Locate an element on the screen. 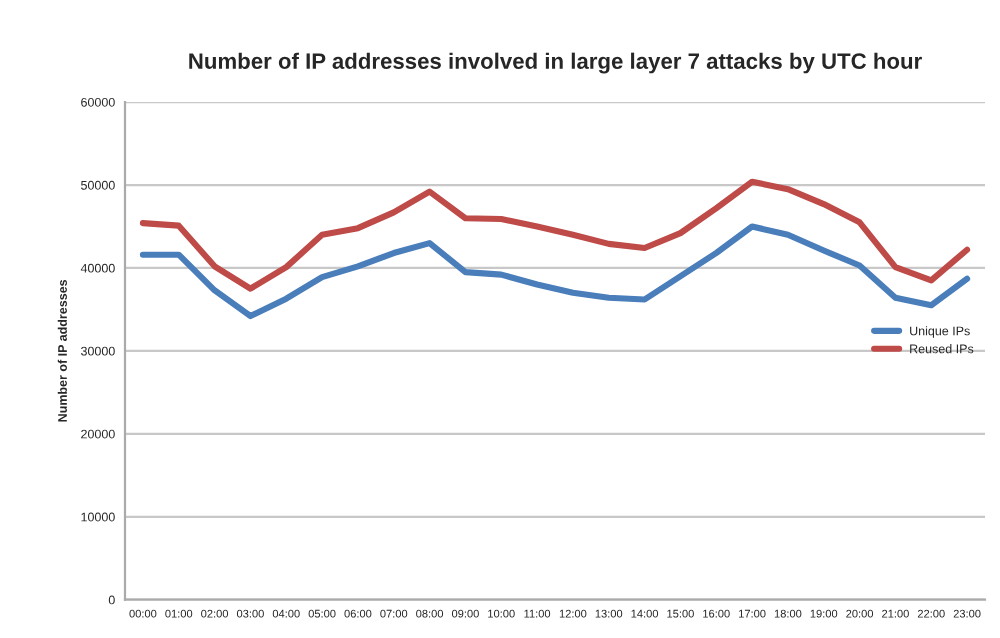 This screenshot has width=1000, height=638. chart-title: Number of IP addresses involved in large layer 7 attacks by UTC hour is located at coordinates (555, 63).